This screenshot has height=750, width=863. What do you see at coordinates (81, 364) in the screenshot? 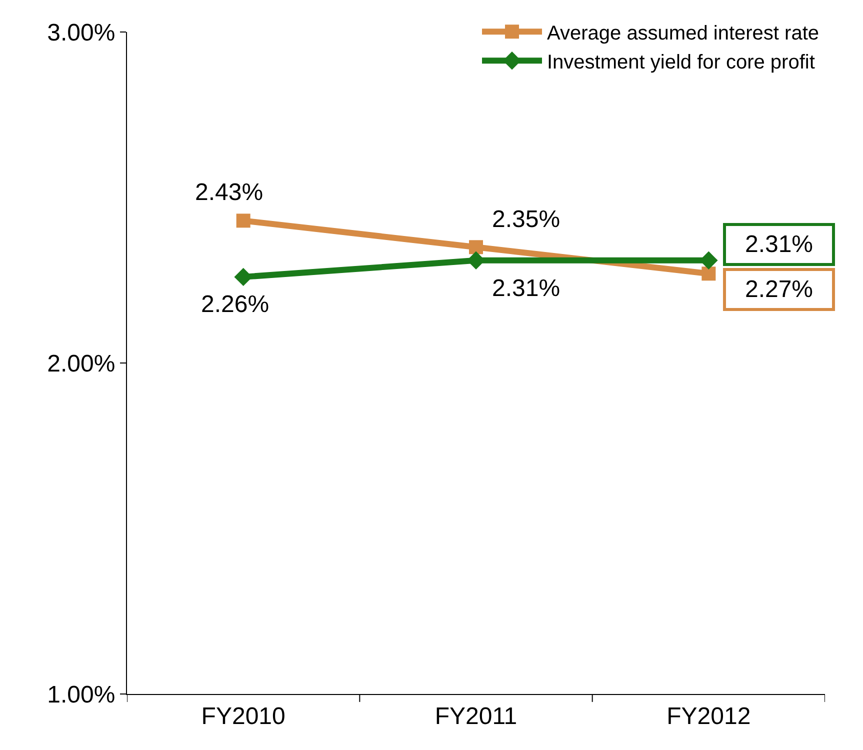
I see `y-tick-label: 2.00%` at bounding box center [81, 364].